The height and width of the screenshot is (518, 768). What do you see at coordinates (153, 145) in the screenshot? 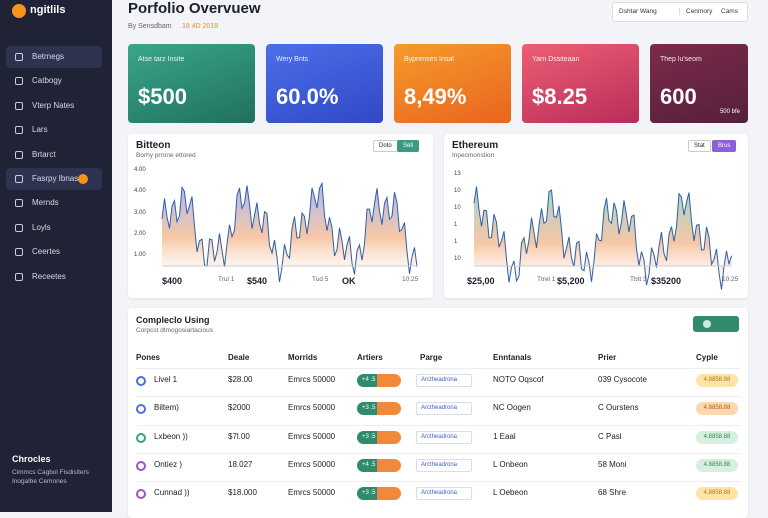
I see `chart-title: Bitteon` at bounding box center [153, 145].